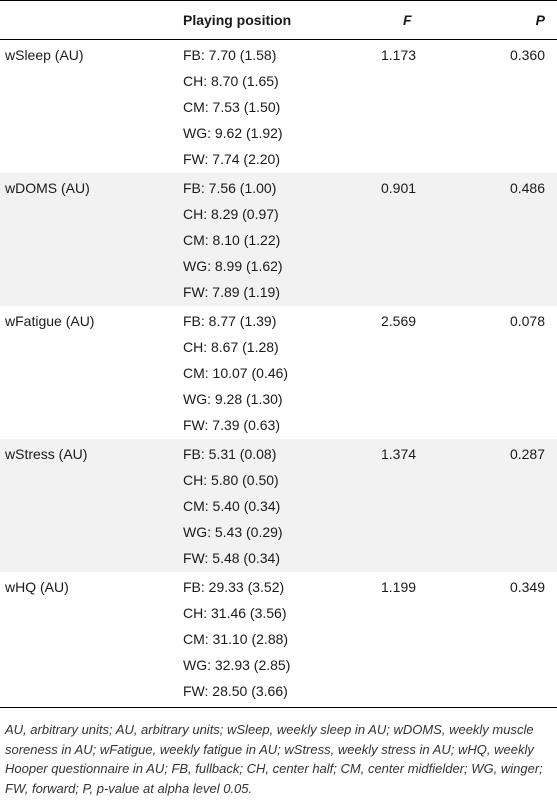  I want to click on row-p-value: 0.360, so click(527, 55).